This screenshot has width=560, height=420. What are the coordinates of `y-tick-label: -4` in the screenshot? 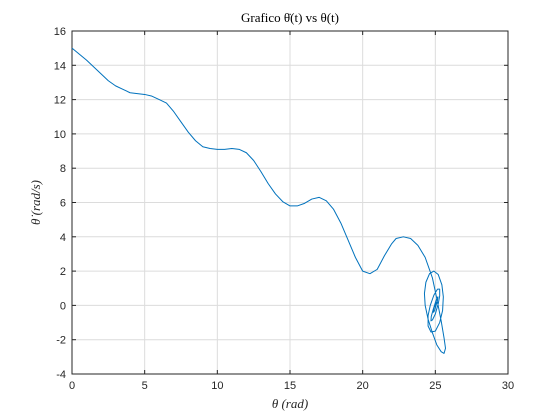 It's located at (61, 375).